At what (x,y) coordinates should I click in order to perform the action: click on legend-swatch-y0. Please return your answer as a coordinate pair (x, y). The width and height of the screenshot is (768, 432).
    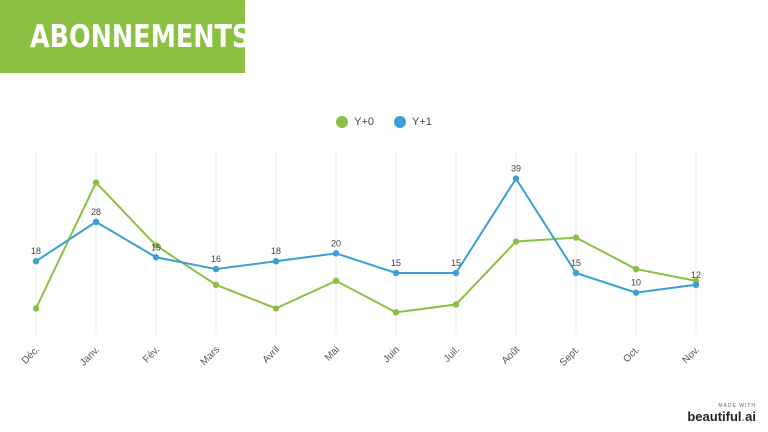
    Looking at the image, I should click on (342, 122).